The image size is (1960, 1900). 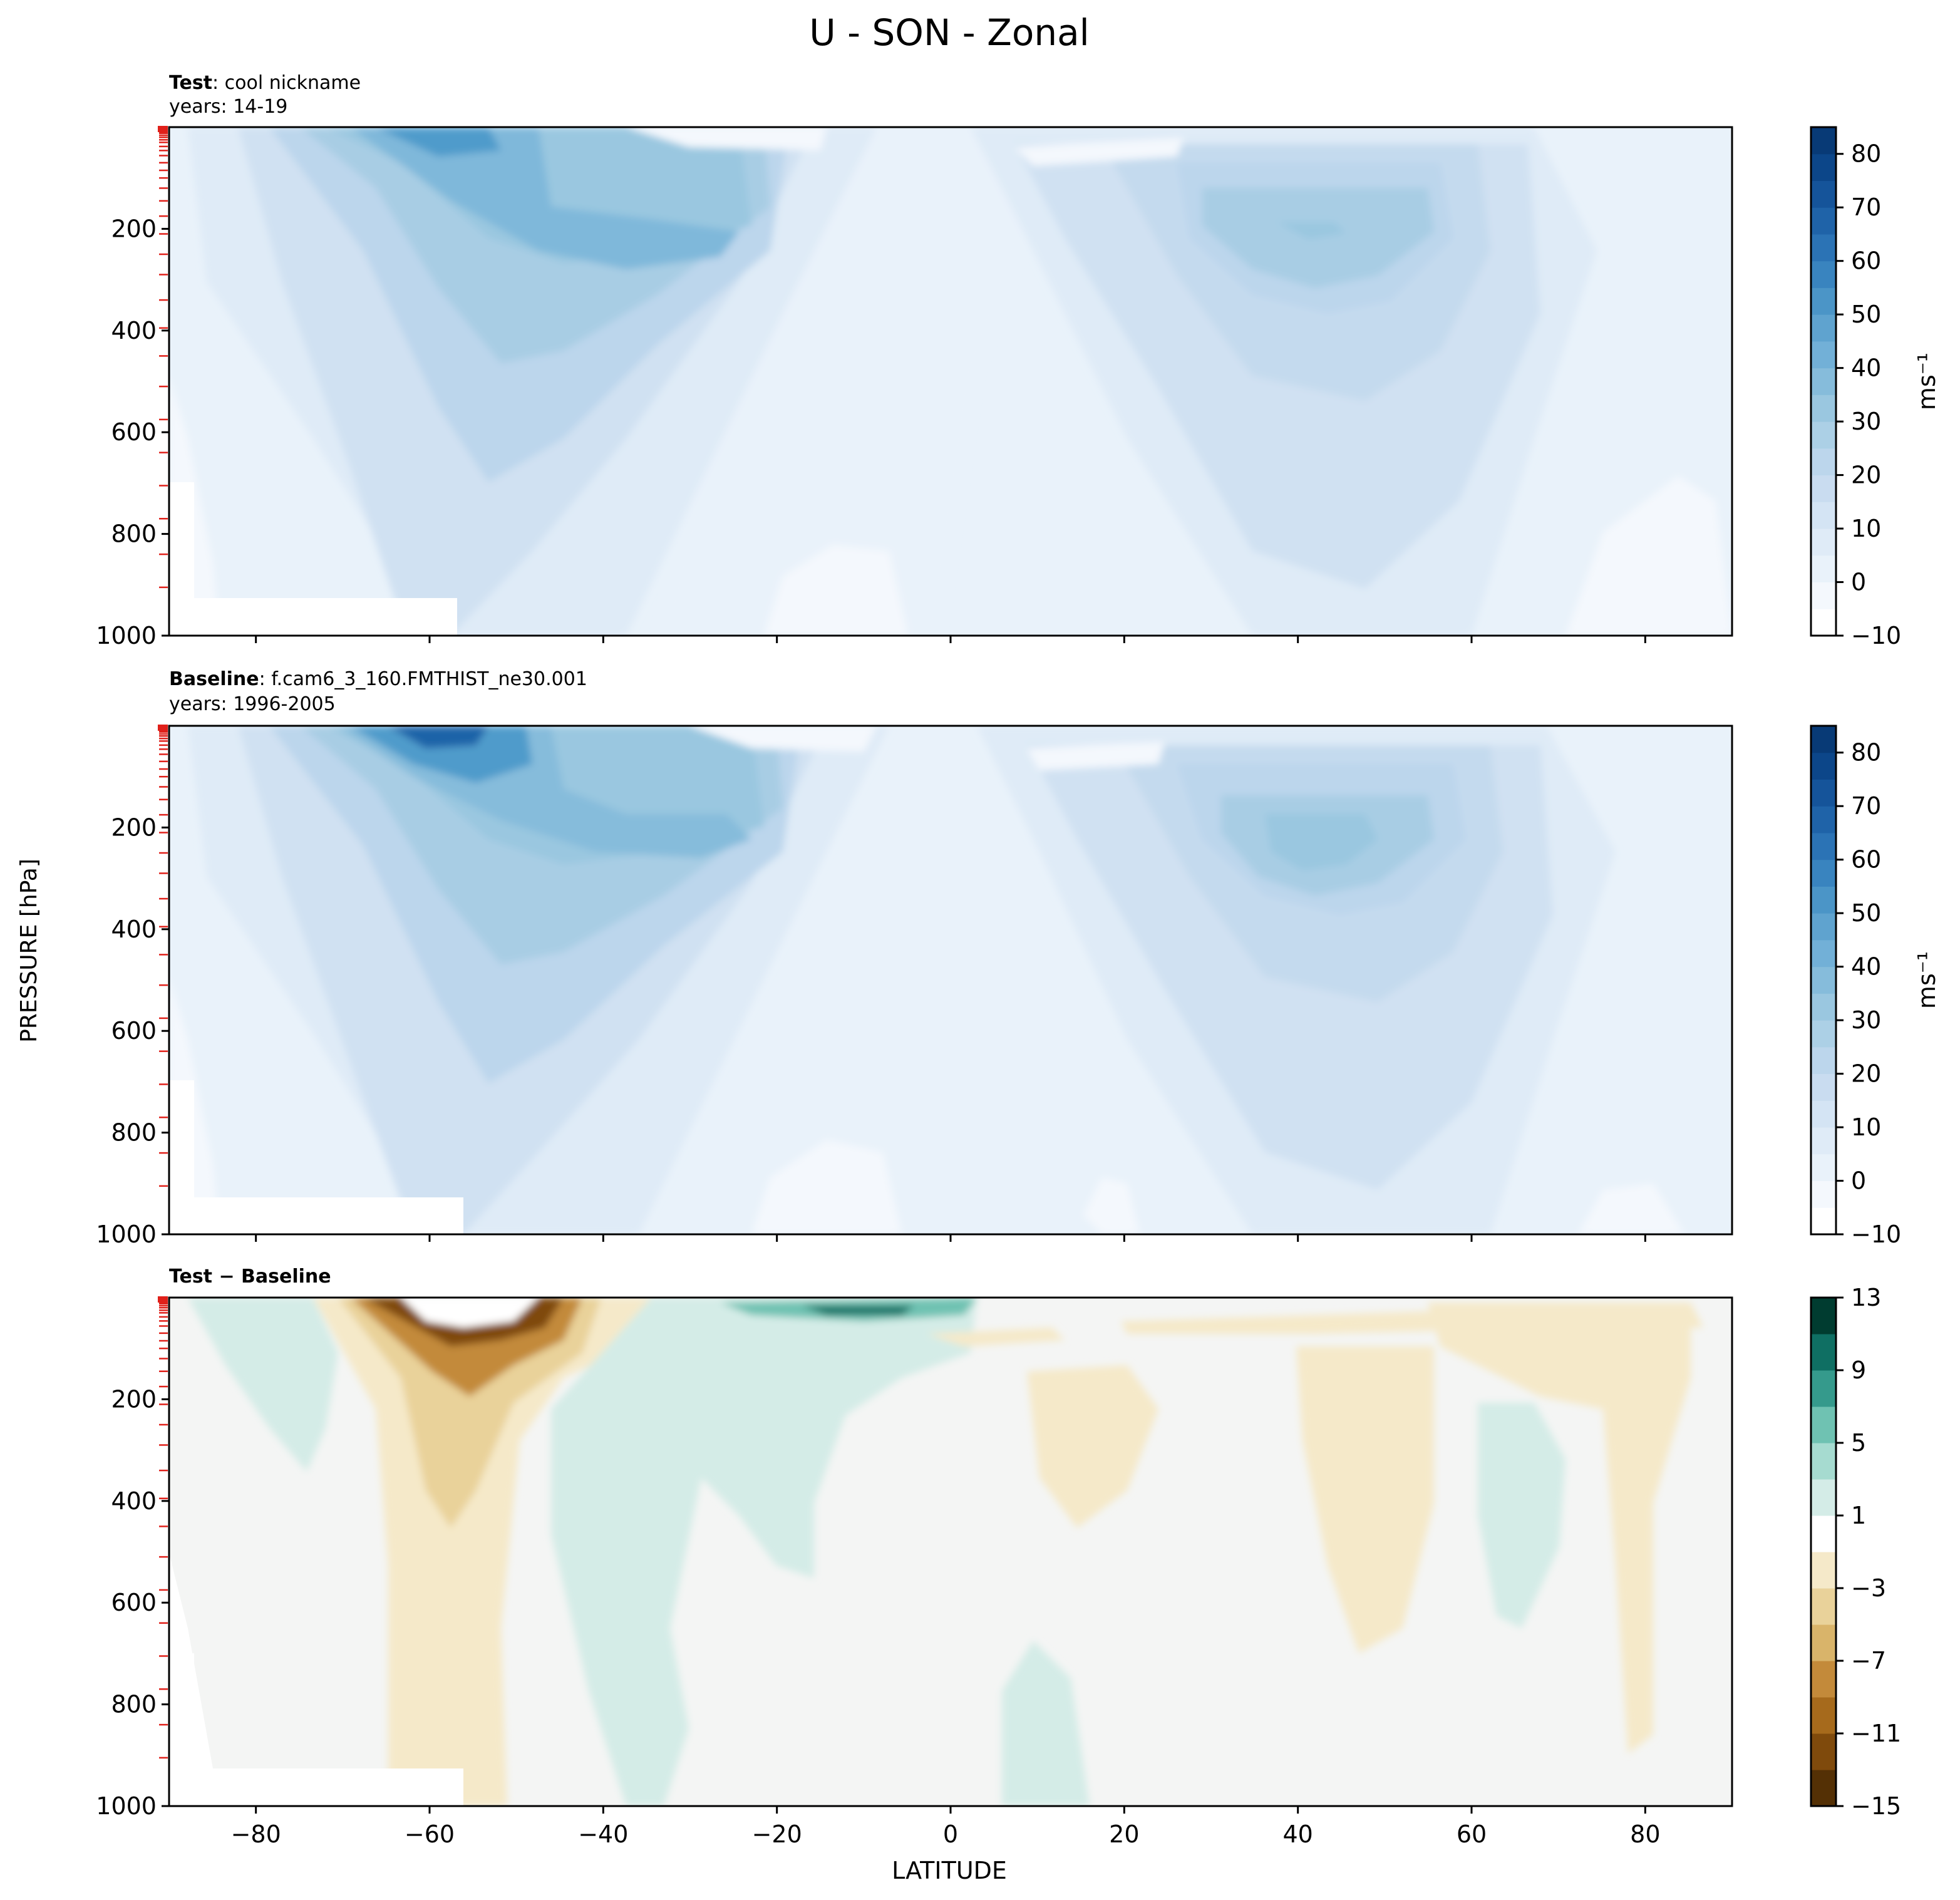 I want to click on colorbar-tick-label: 60, so click(x=1866, y=860).